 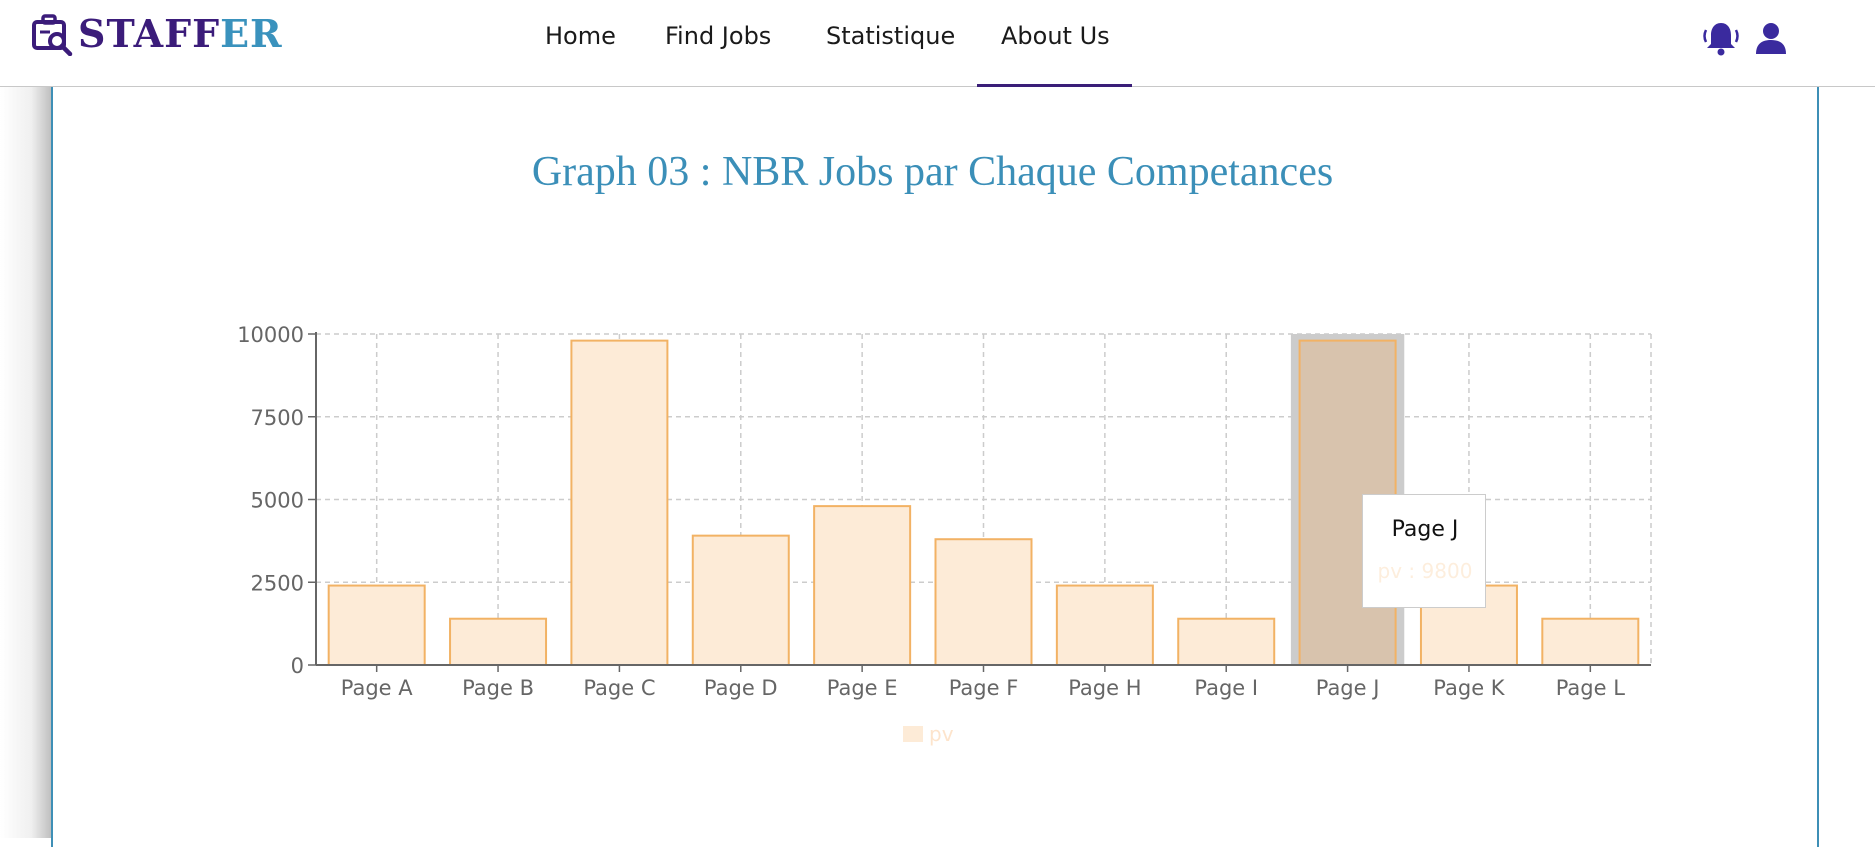 I want to click on x-tick-label: Page F, so click(x=984, y=688).